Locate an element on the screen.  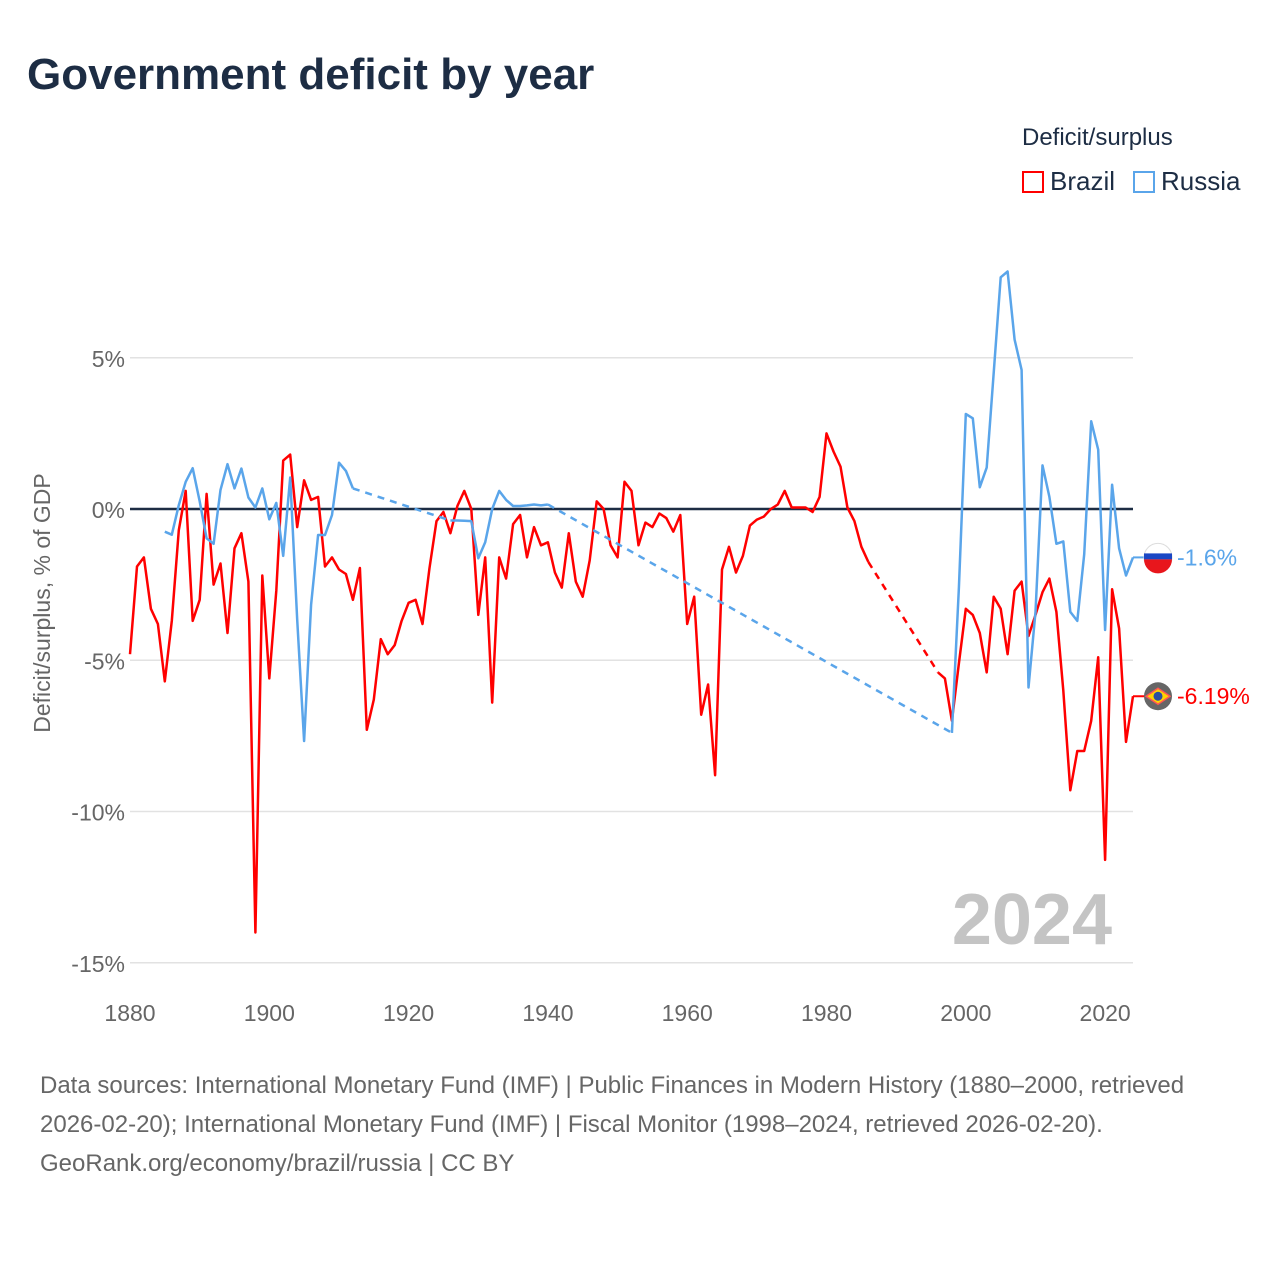
x-tick-label: 1940 is located at coordinates (547, 1013).